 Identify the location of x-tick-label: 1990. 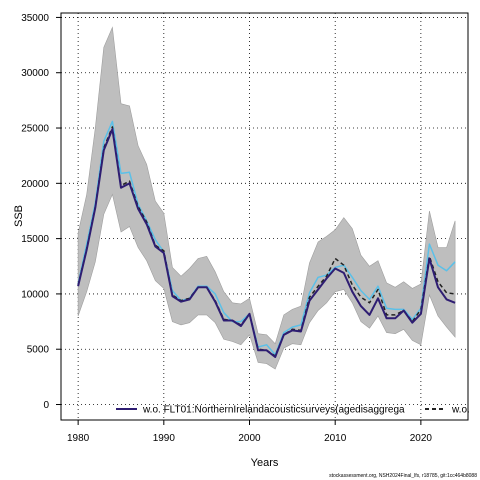
(164, 438).